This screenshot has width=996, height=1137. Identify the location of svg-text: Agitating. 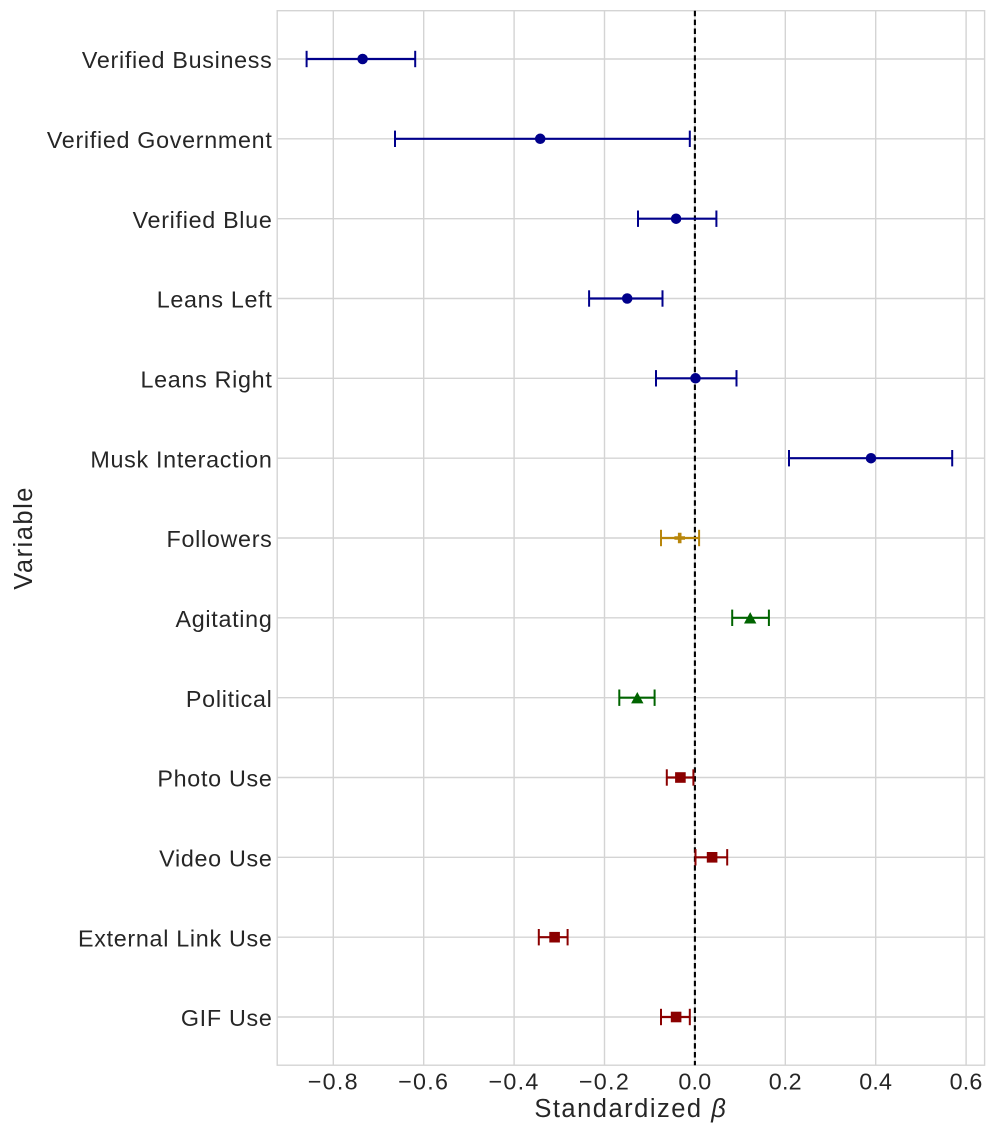
(224, 619).